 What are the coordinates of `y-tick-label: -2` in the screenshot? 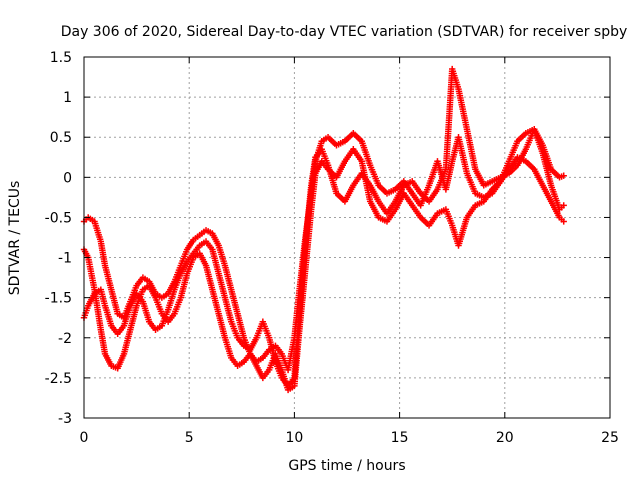 It's located at (65, 339).